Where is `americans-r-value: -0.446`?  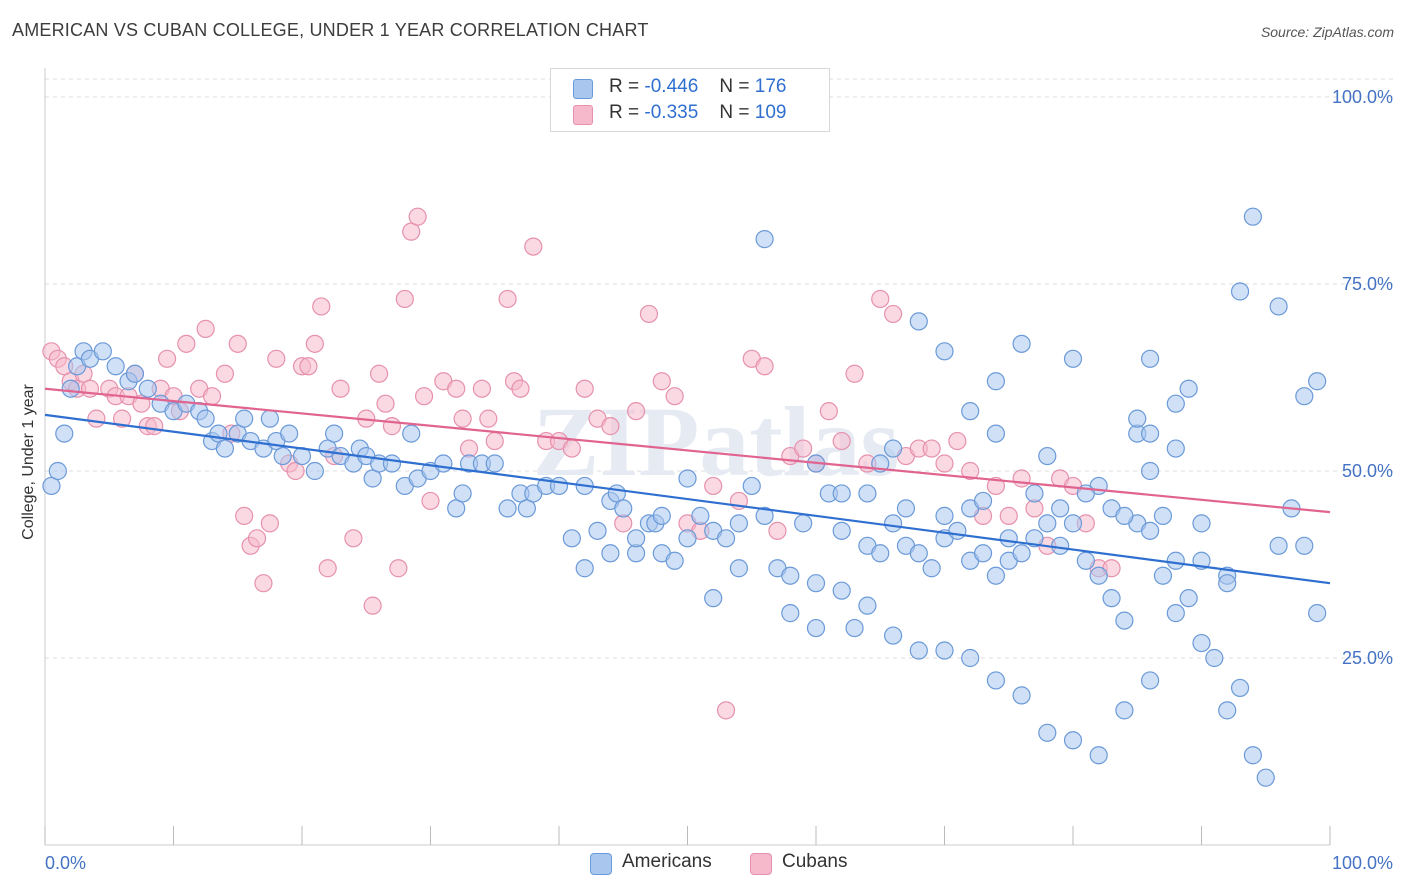
americans-r-value: -0.446 is located at coordinates (671, 86).